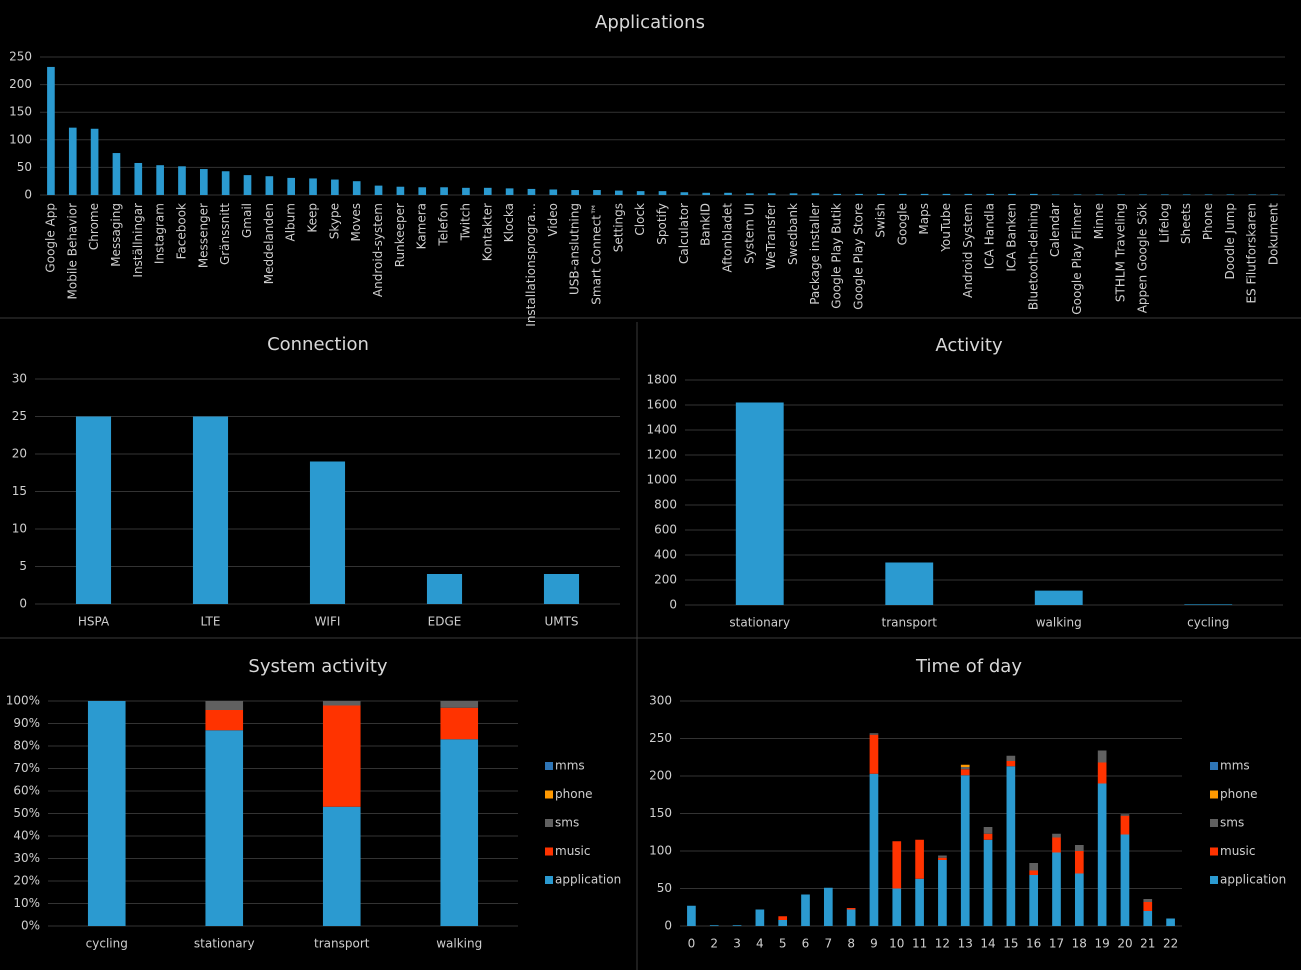  What do you see at coordinates (1170, 944) in the screenshot?
I see `x-tick-label: 22` at bounding box center [1170, 944].